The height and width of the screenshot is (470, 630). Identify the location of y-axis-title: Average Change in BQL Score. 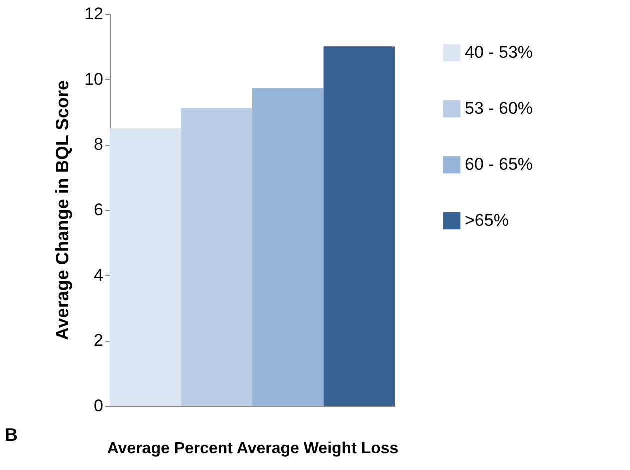
(62, 210).